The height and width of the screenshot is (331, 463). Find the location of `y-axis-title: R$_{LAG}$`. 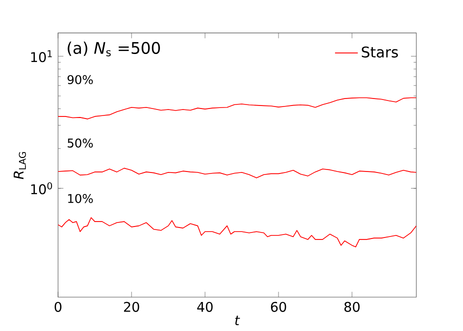

y-axis-title: R$_{LAG}$ is located at coordinates (20, 166).